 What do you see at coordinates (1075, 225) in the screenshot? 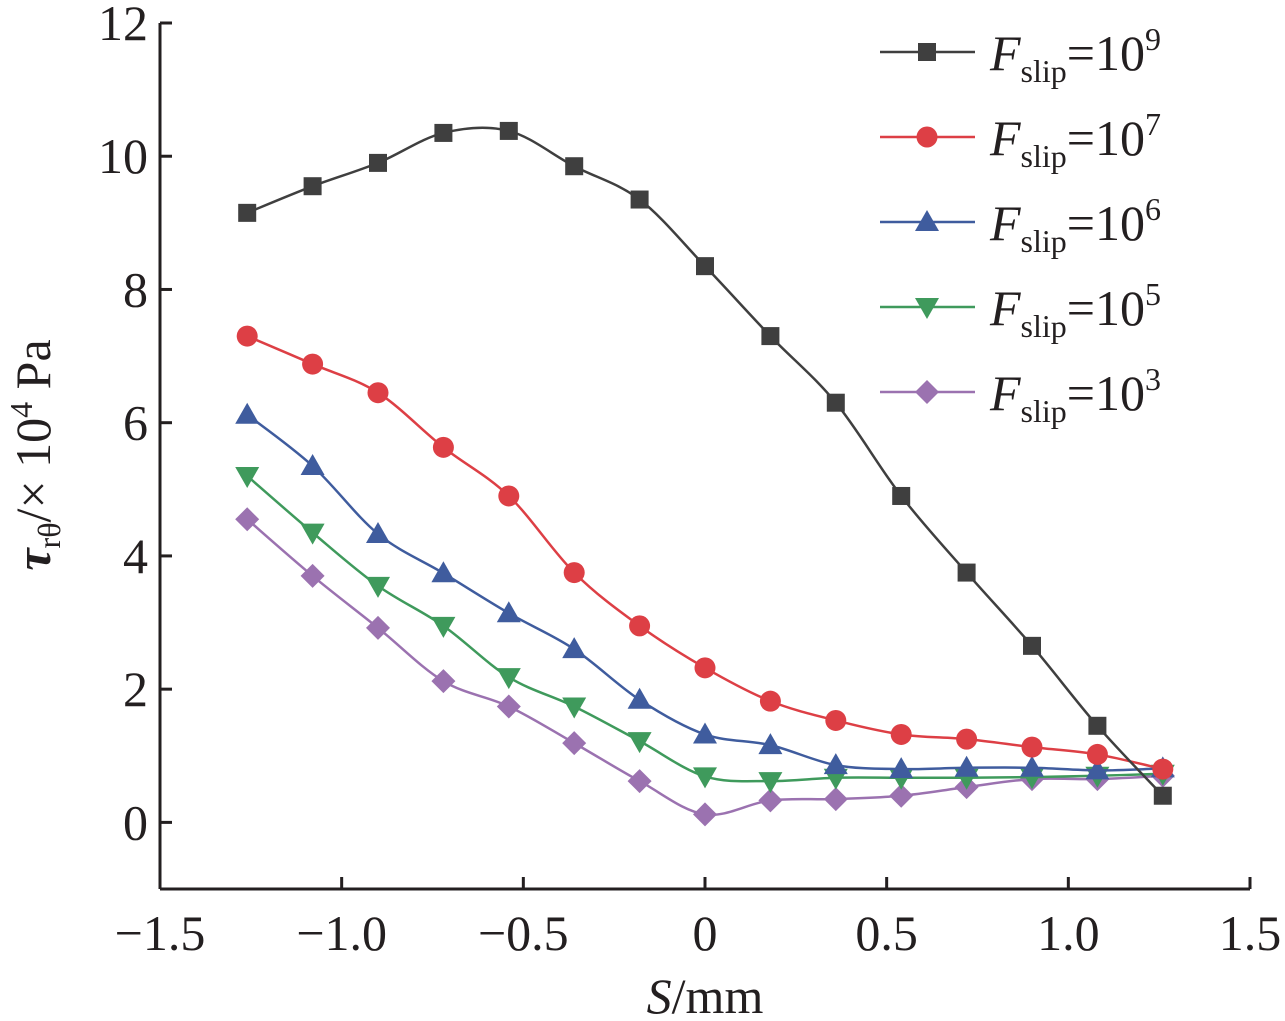
I see `legend-label: Fslip=106` at bounding box center [1075, 225].